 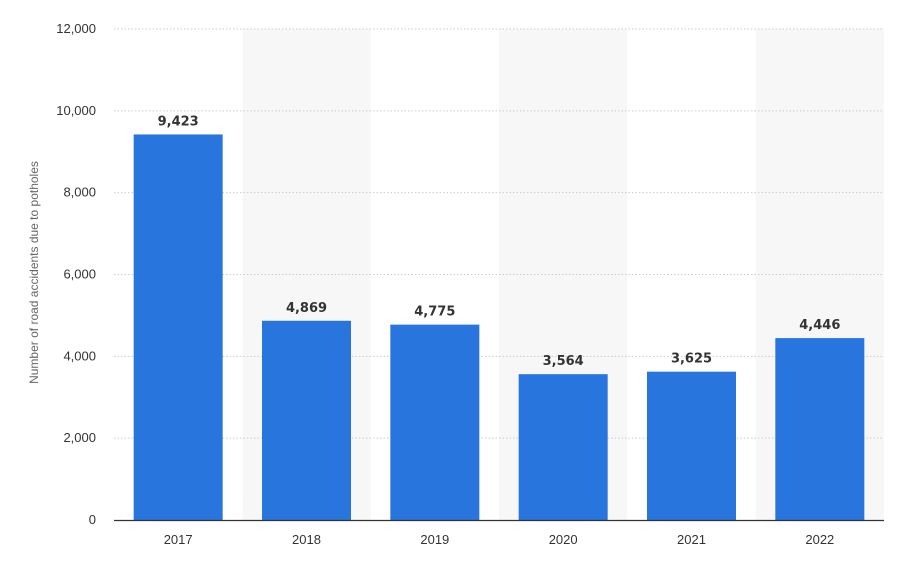 What do you see at coordinates (563, 539) in the screenshot?
I see `x-tick-label: 2020` at bounding box center [563, 539].